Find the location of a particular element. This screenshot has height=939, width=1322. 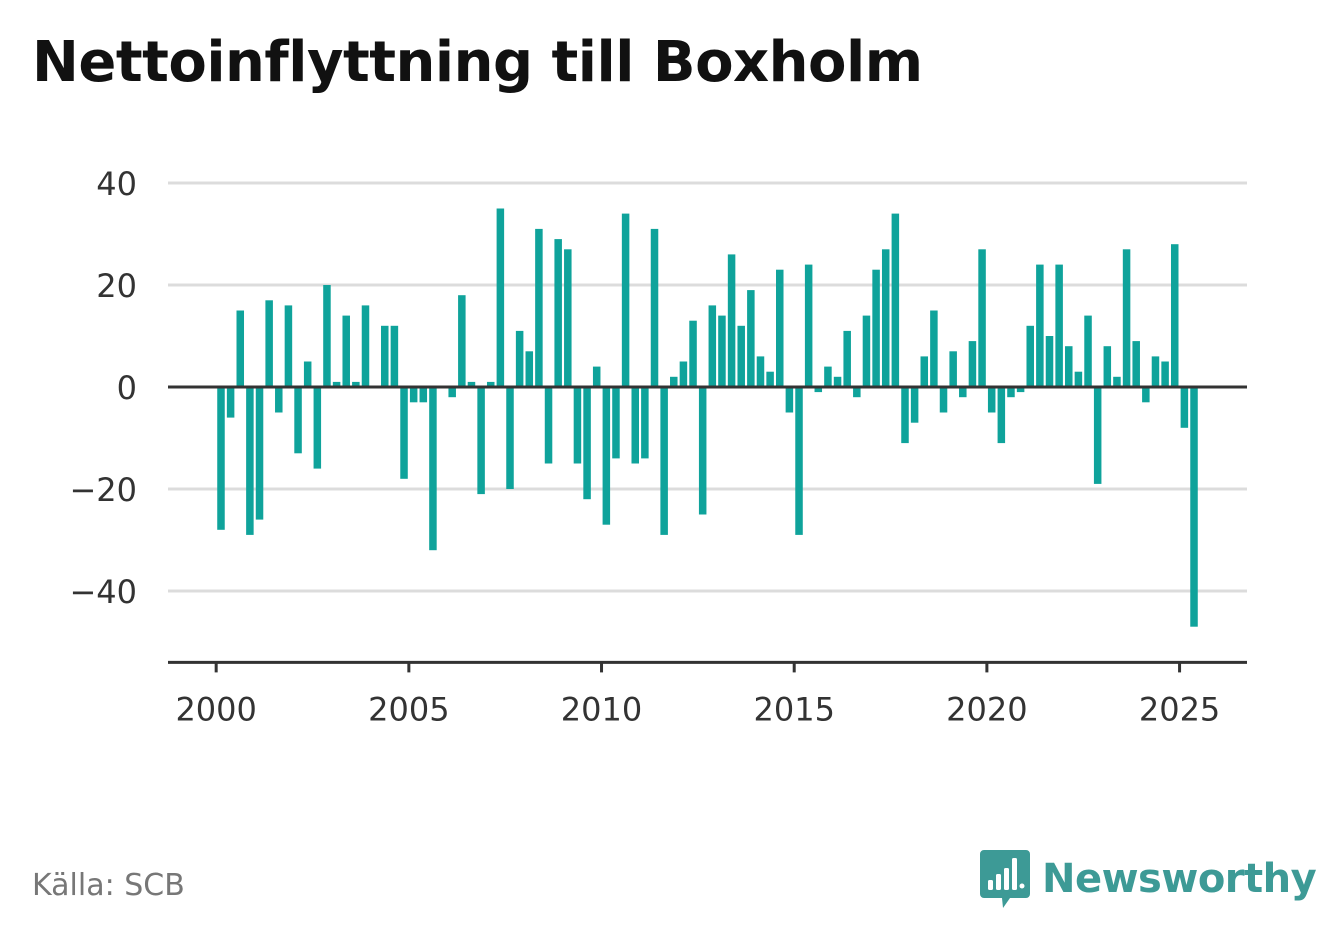

brand-logo: Newsworthy is located at coordinates (1148, 879).